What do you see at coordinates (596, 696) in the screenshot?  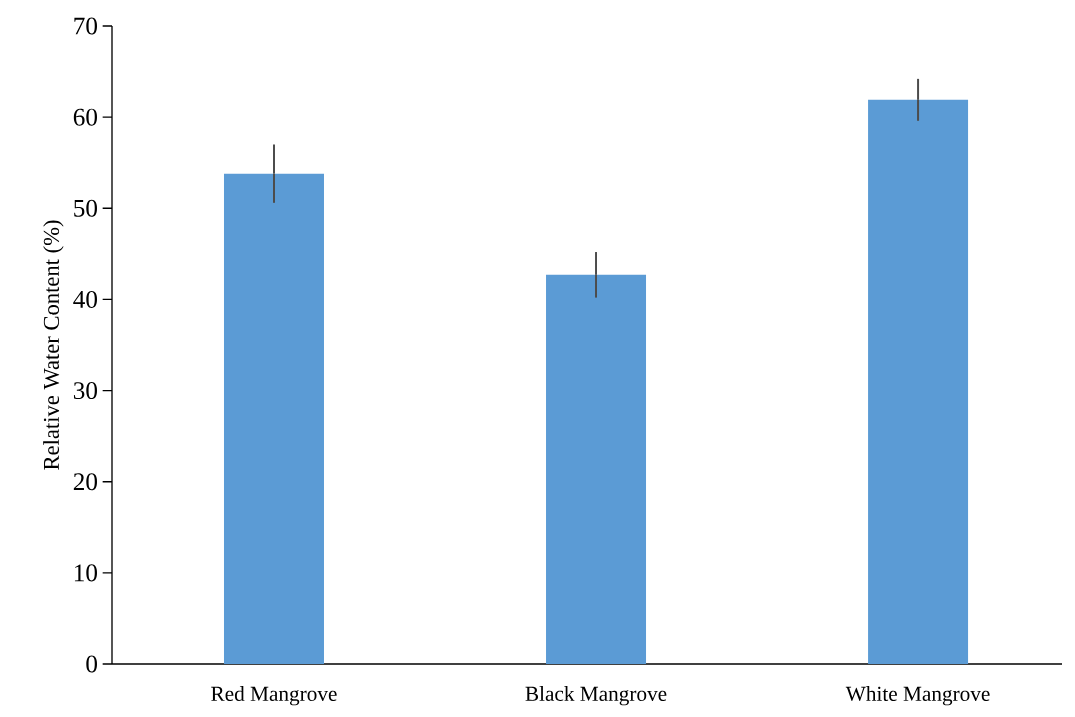 I see `x-tick-label: Black Mangrove` at bounding box center [596, 696].